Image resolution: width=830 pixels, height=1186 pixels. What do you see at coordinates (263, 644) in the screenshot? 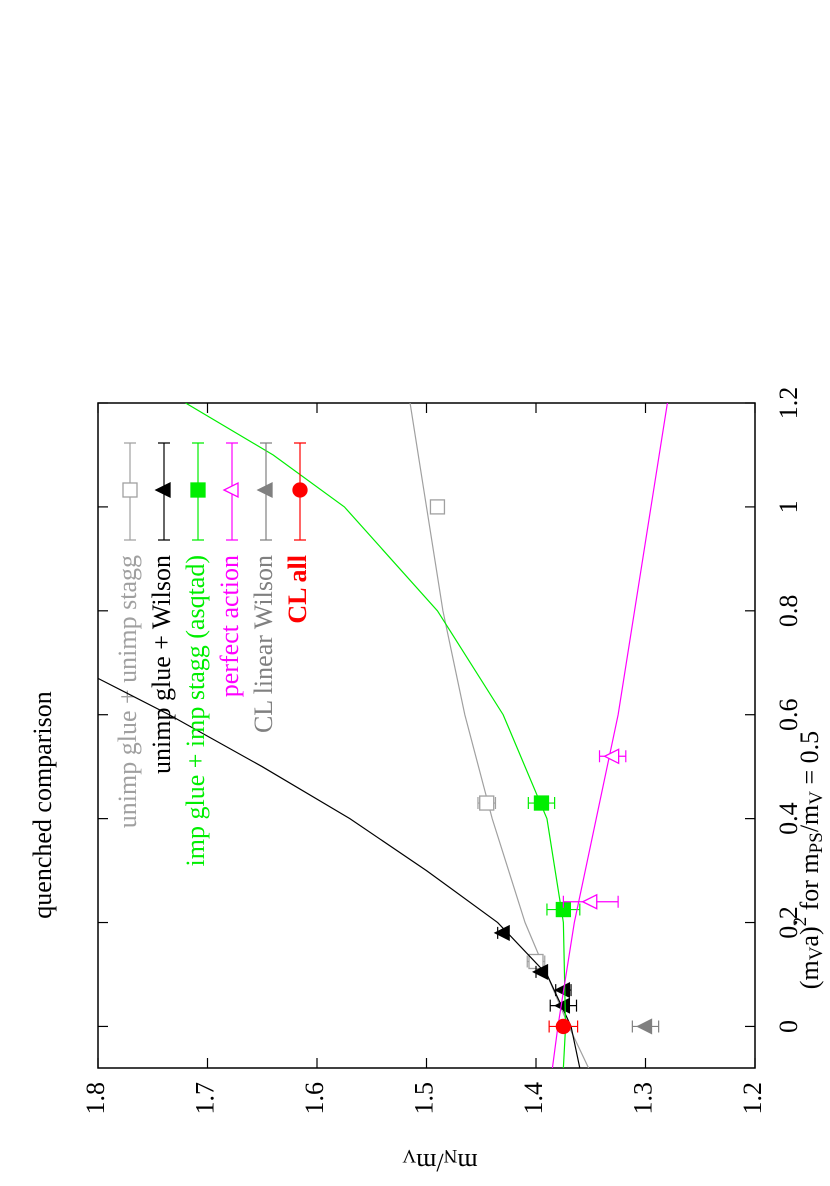
I see `legend-label: CL linear Wilson` at bounding box center [263, 644].